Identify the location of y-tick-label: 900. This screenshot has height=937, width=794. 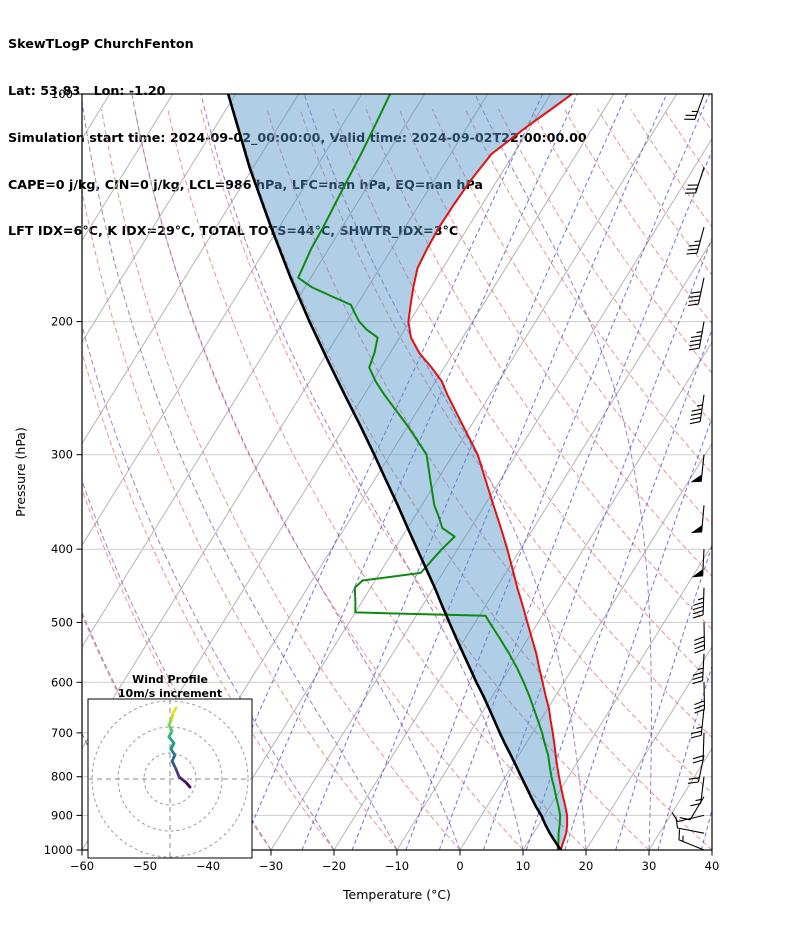
(62, 815).